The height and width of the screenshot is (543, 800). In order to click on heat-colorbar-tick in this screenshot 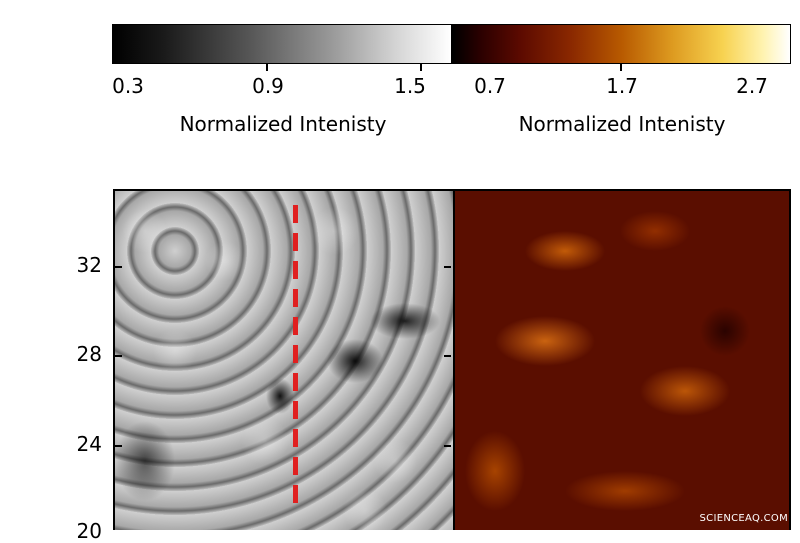, I will do `click(621, 67)`.